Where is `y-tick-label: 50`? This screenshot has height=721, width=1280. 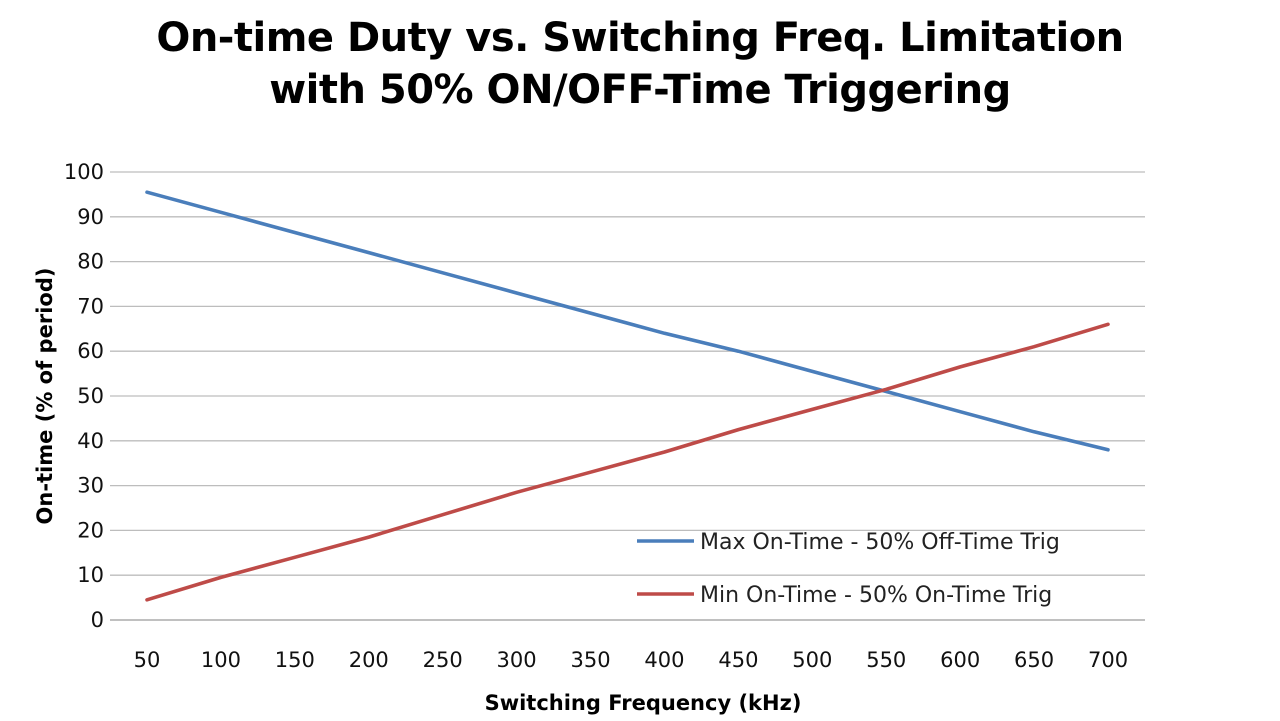
y-tick-label: 50 is located at coordinates (90, 396).